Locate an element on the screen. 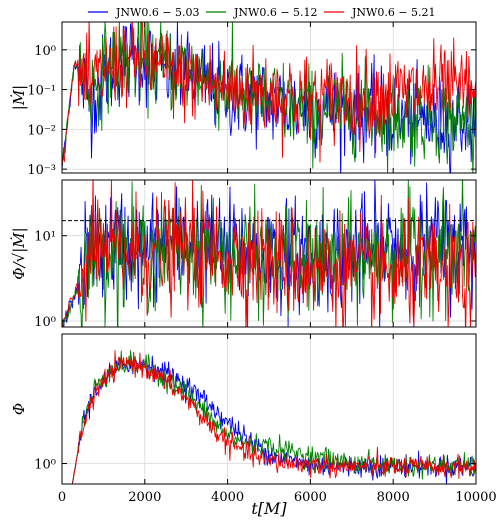 The width and height of the screenshot is (499, 523). y-axis-label: |Ṁ| is located at coordinates (19, 97).